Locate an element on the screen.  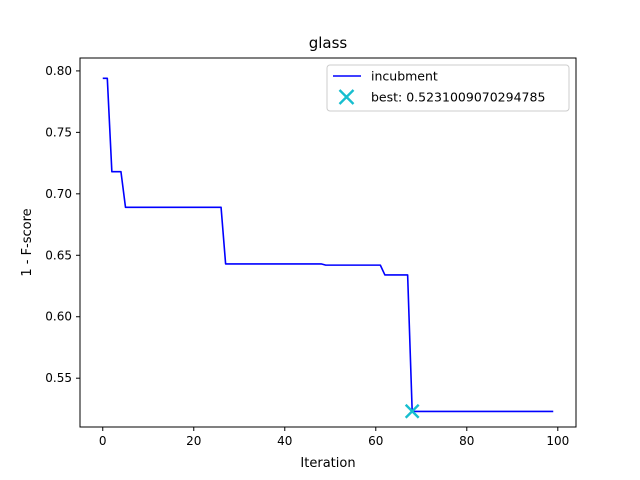
legend-label-incubment: incubment is located at coordinates (404, 76).